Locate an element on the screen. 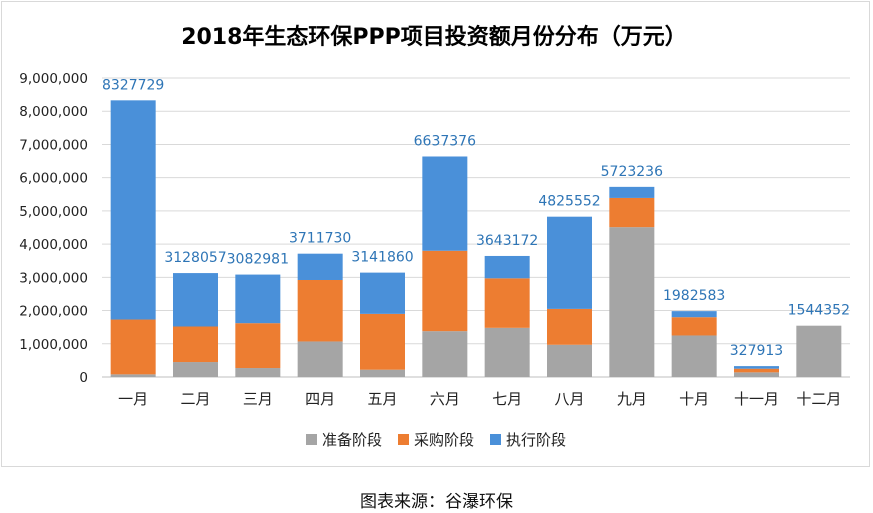  legend: 准备阶段 采购阶段 执行阶段 is located at coordinates (436, 440).